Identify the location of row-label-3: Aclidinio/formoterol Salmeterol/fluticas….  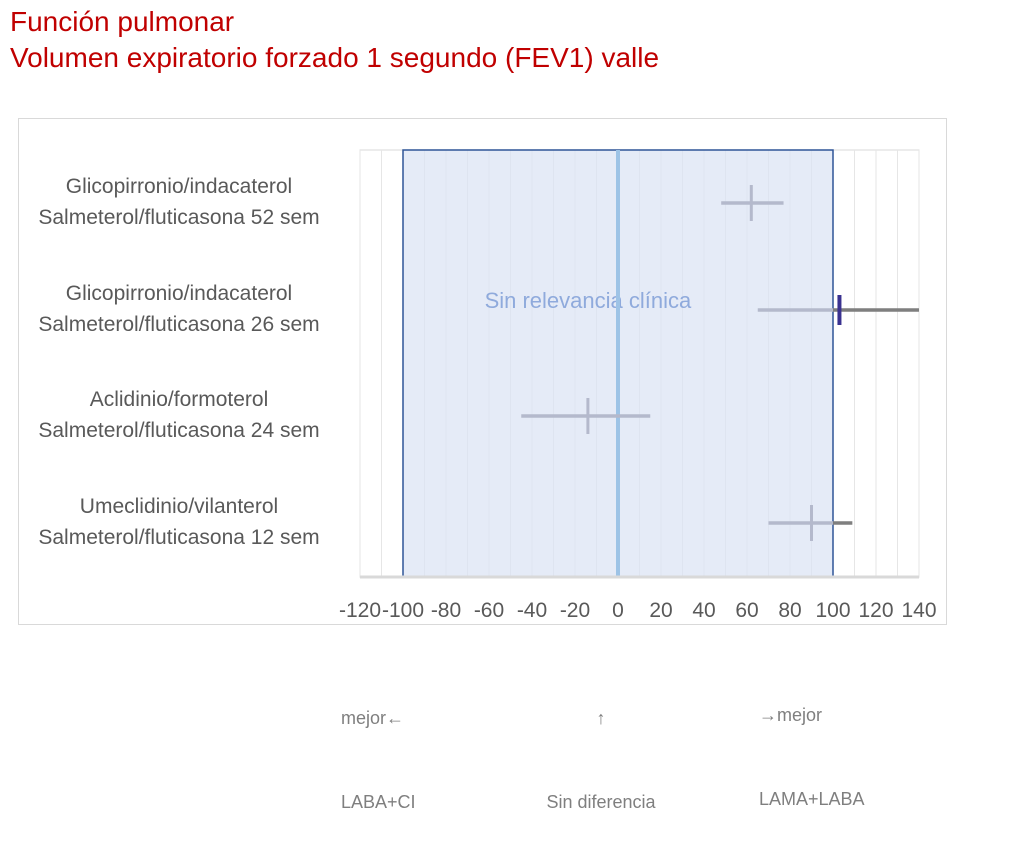
(179, 415).